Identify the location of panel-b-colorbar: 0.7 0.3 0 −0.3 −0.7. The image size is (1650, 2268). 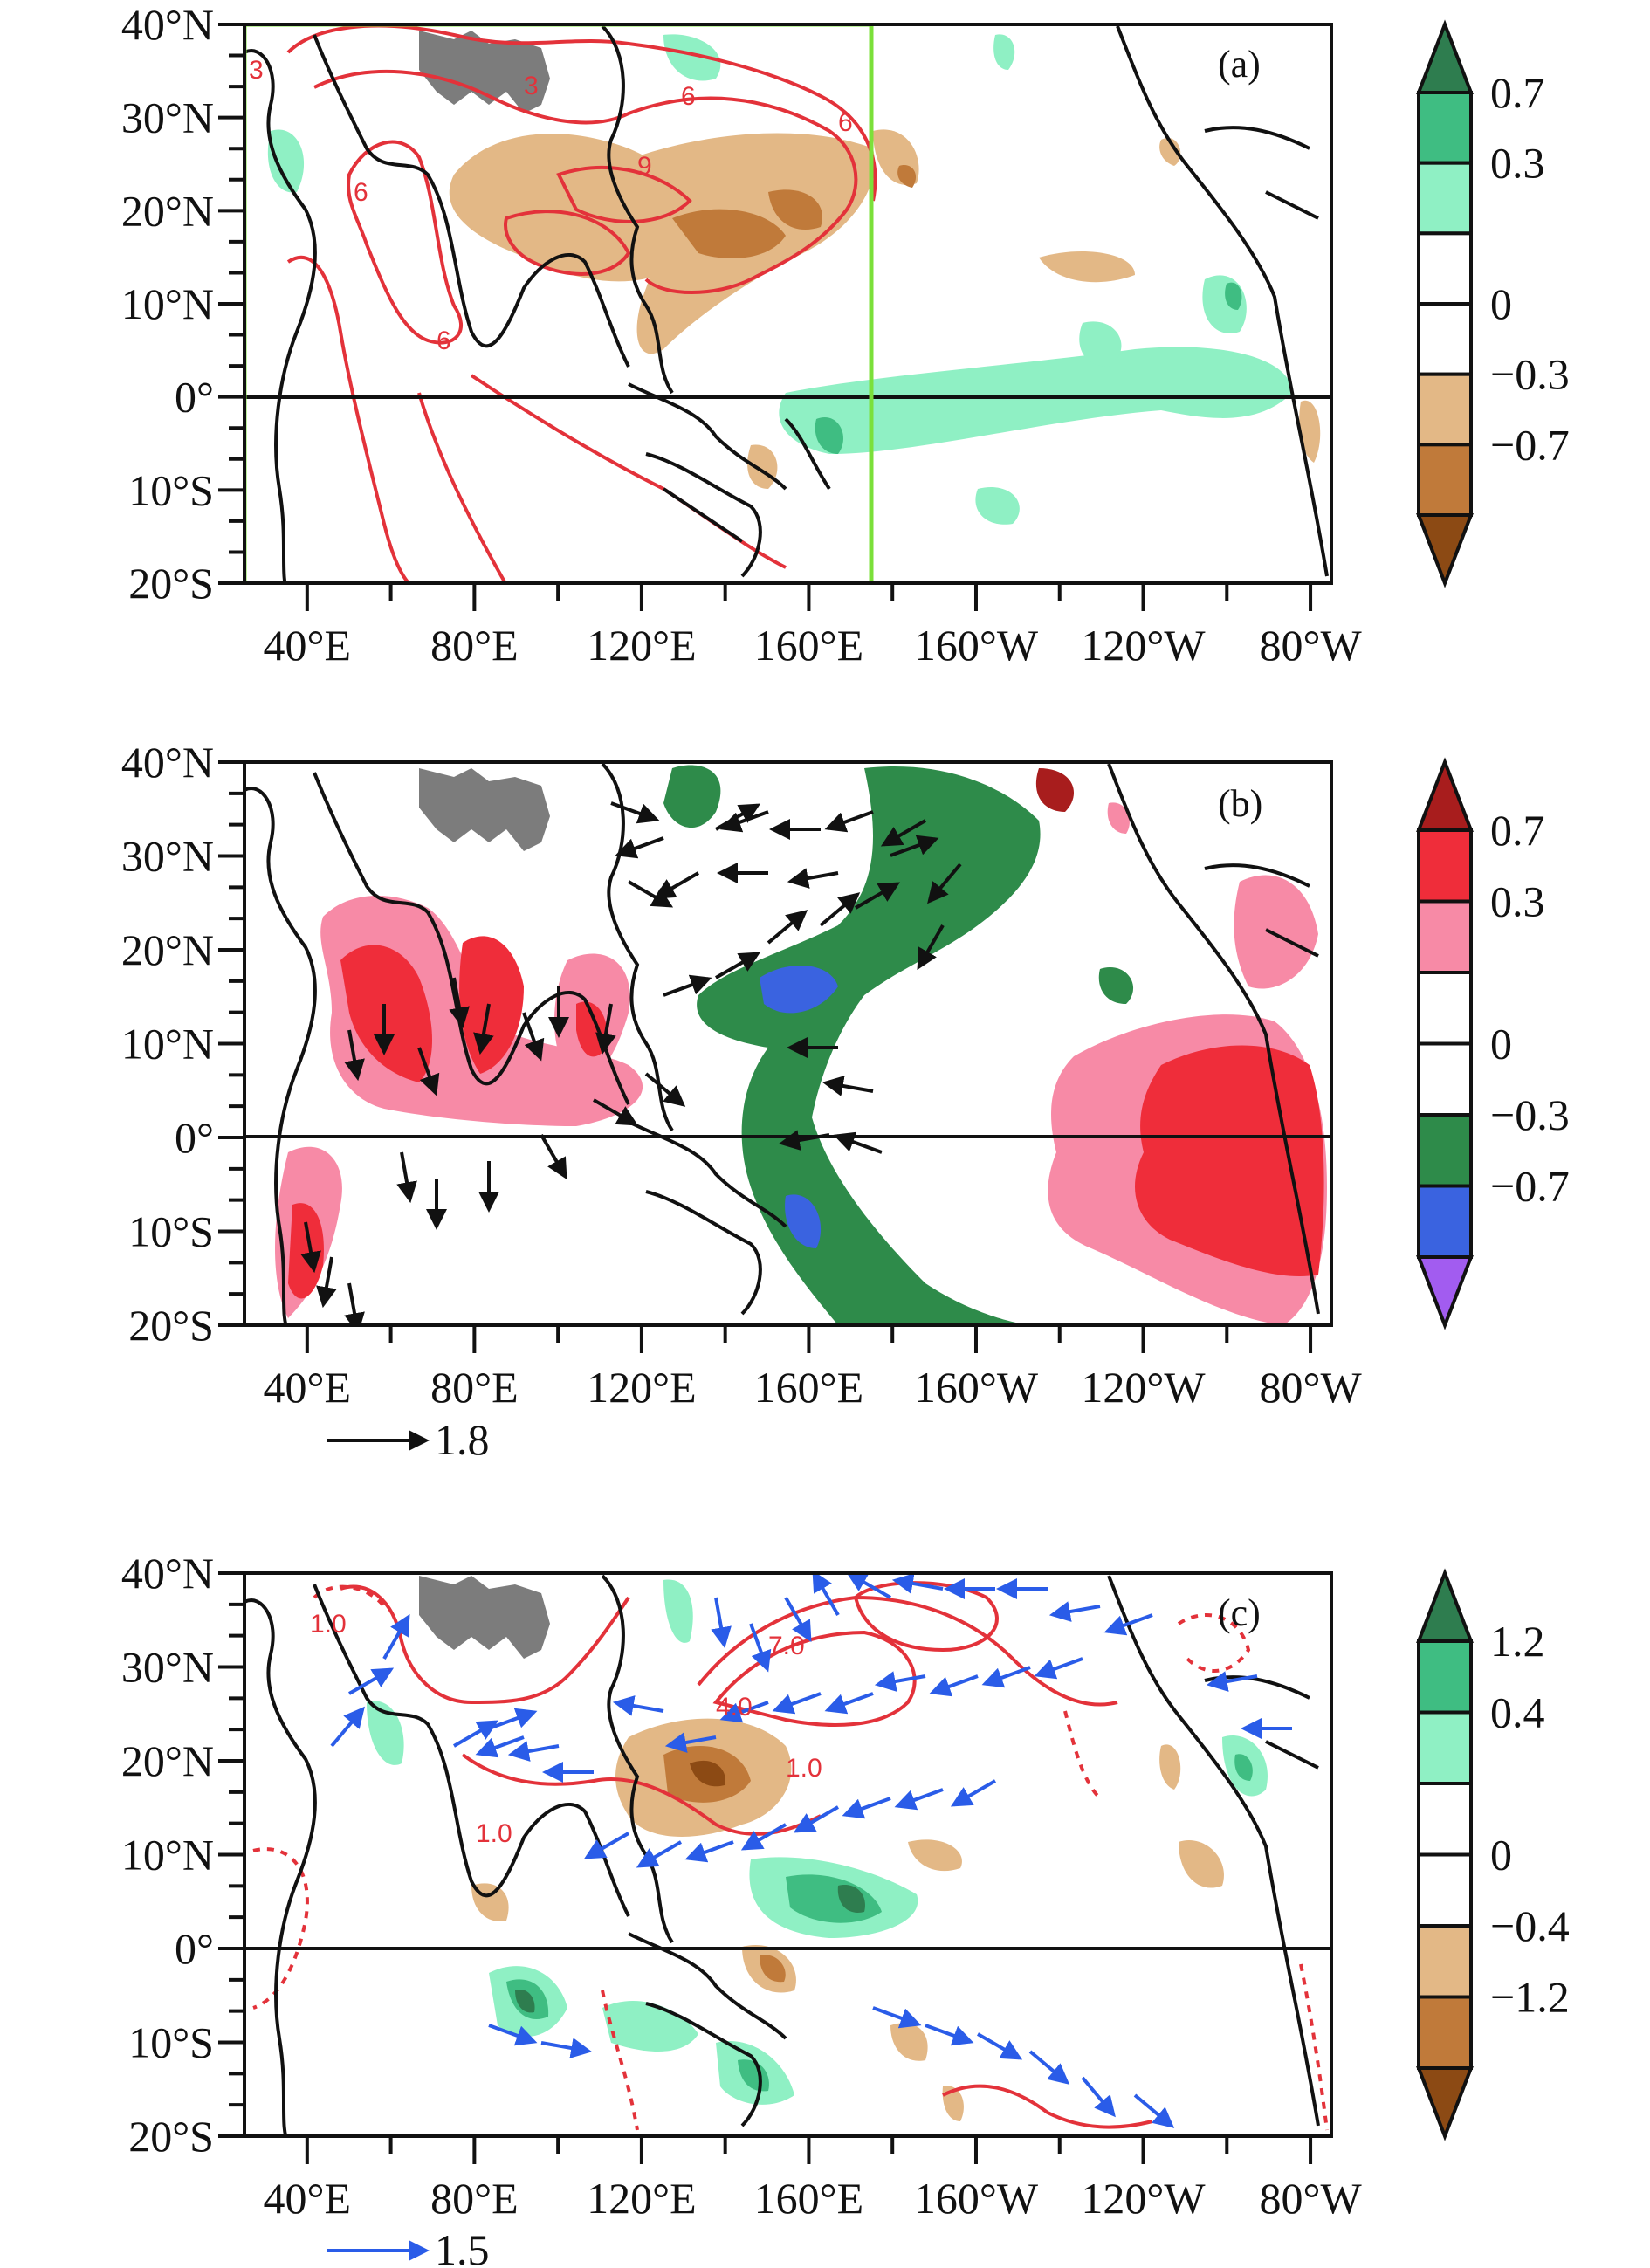
(1493, 1044).